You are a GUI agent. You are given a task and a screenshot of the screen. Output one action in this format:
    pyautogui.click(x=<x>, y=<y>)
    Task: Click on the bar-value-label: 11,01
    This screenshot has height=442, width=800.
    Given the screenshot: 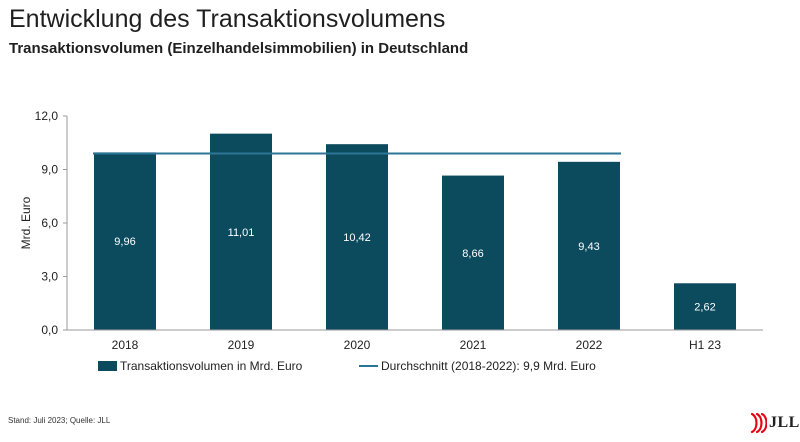 What is the action you would take?
    pyautogui.click(x=241, y=233)
    